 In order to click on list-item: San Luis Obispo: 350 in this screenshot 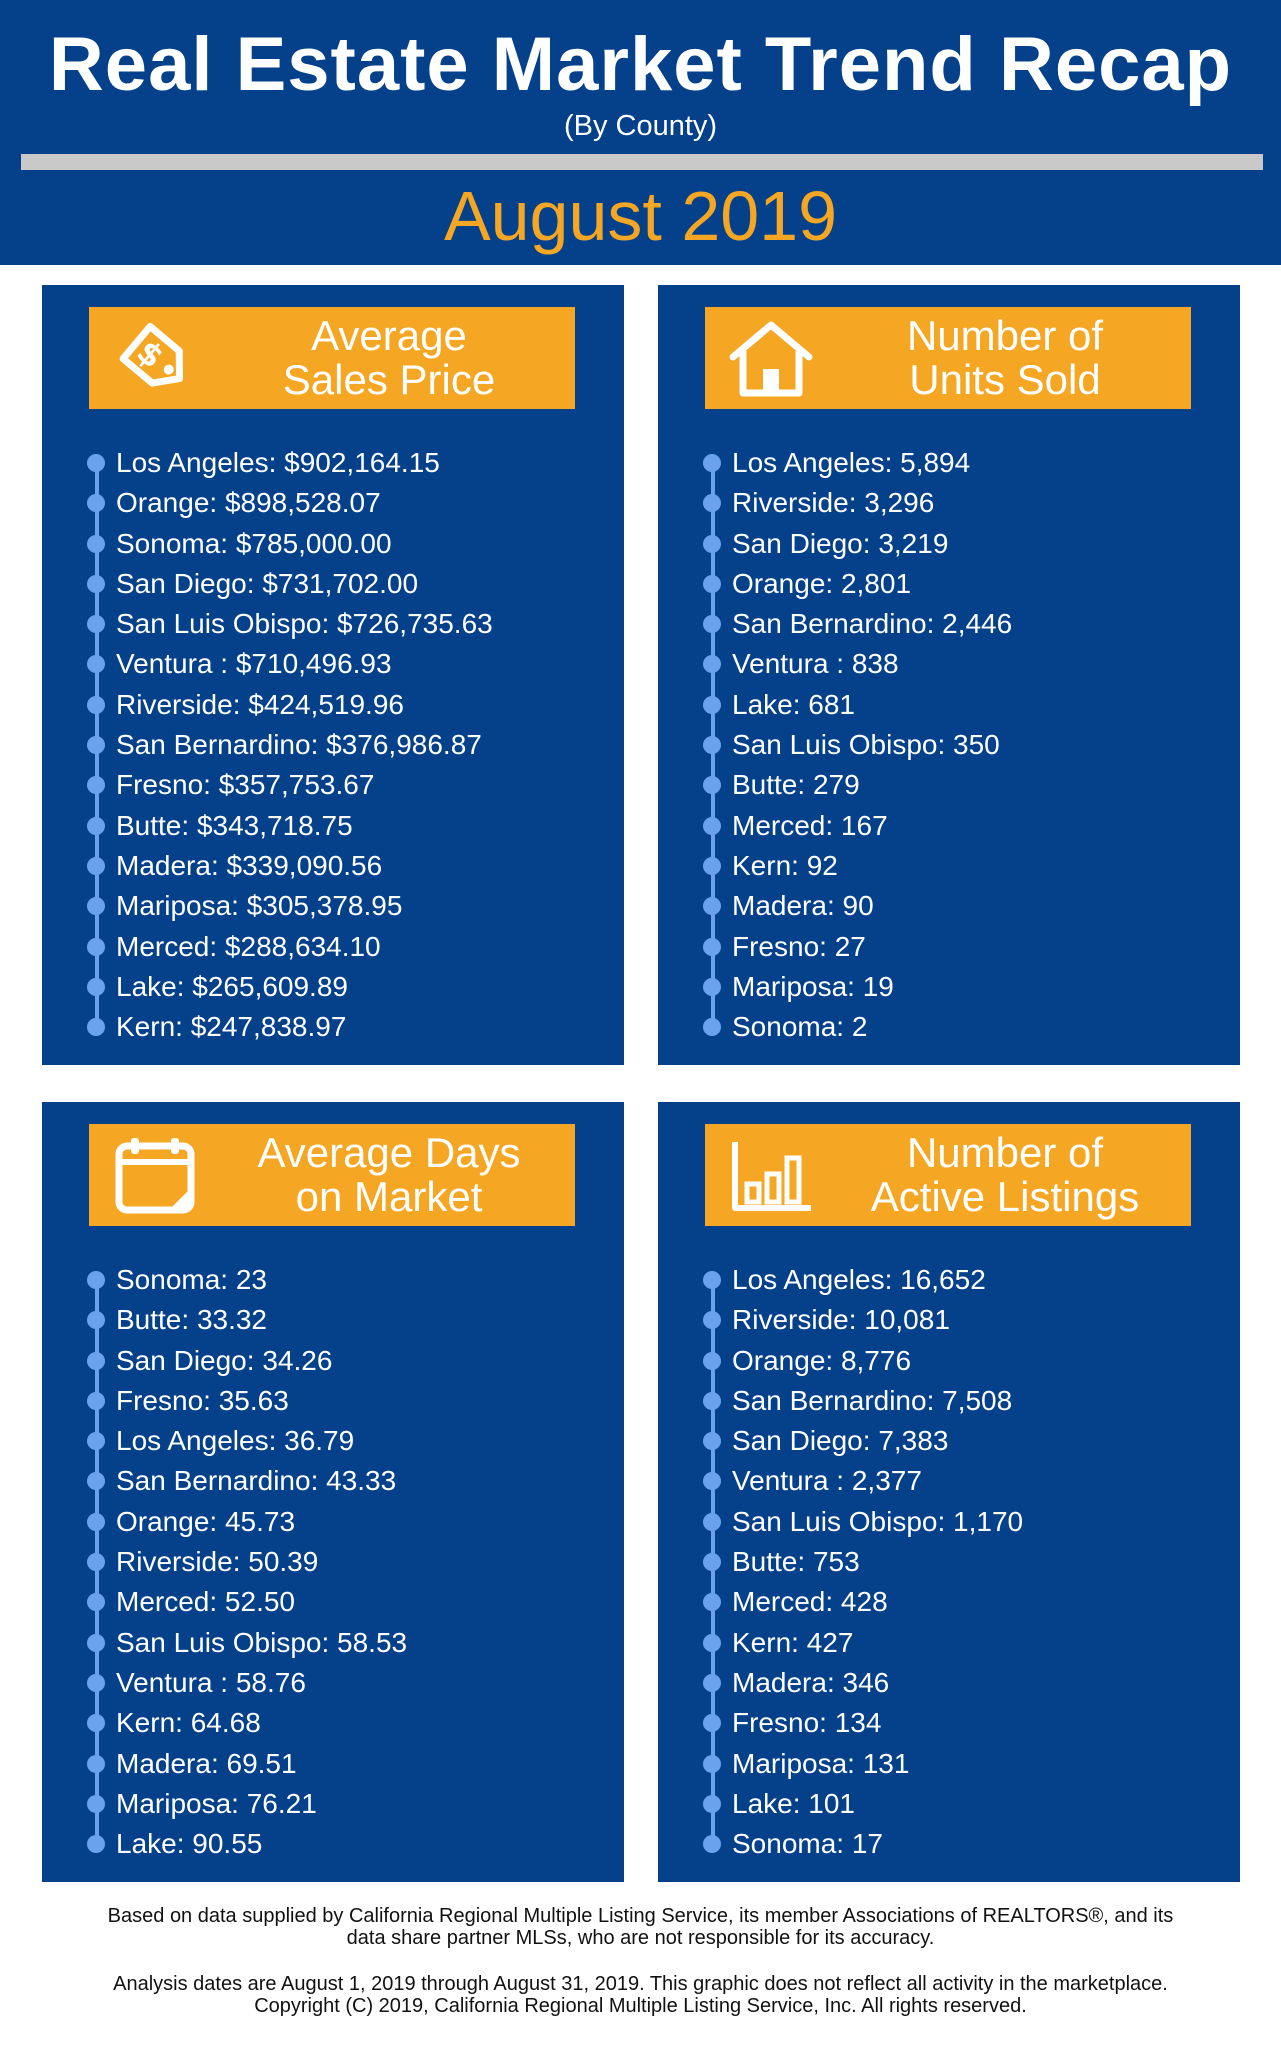, I will do `click(962, 745)`.